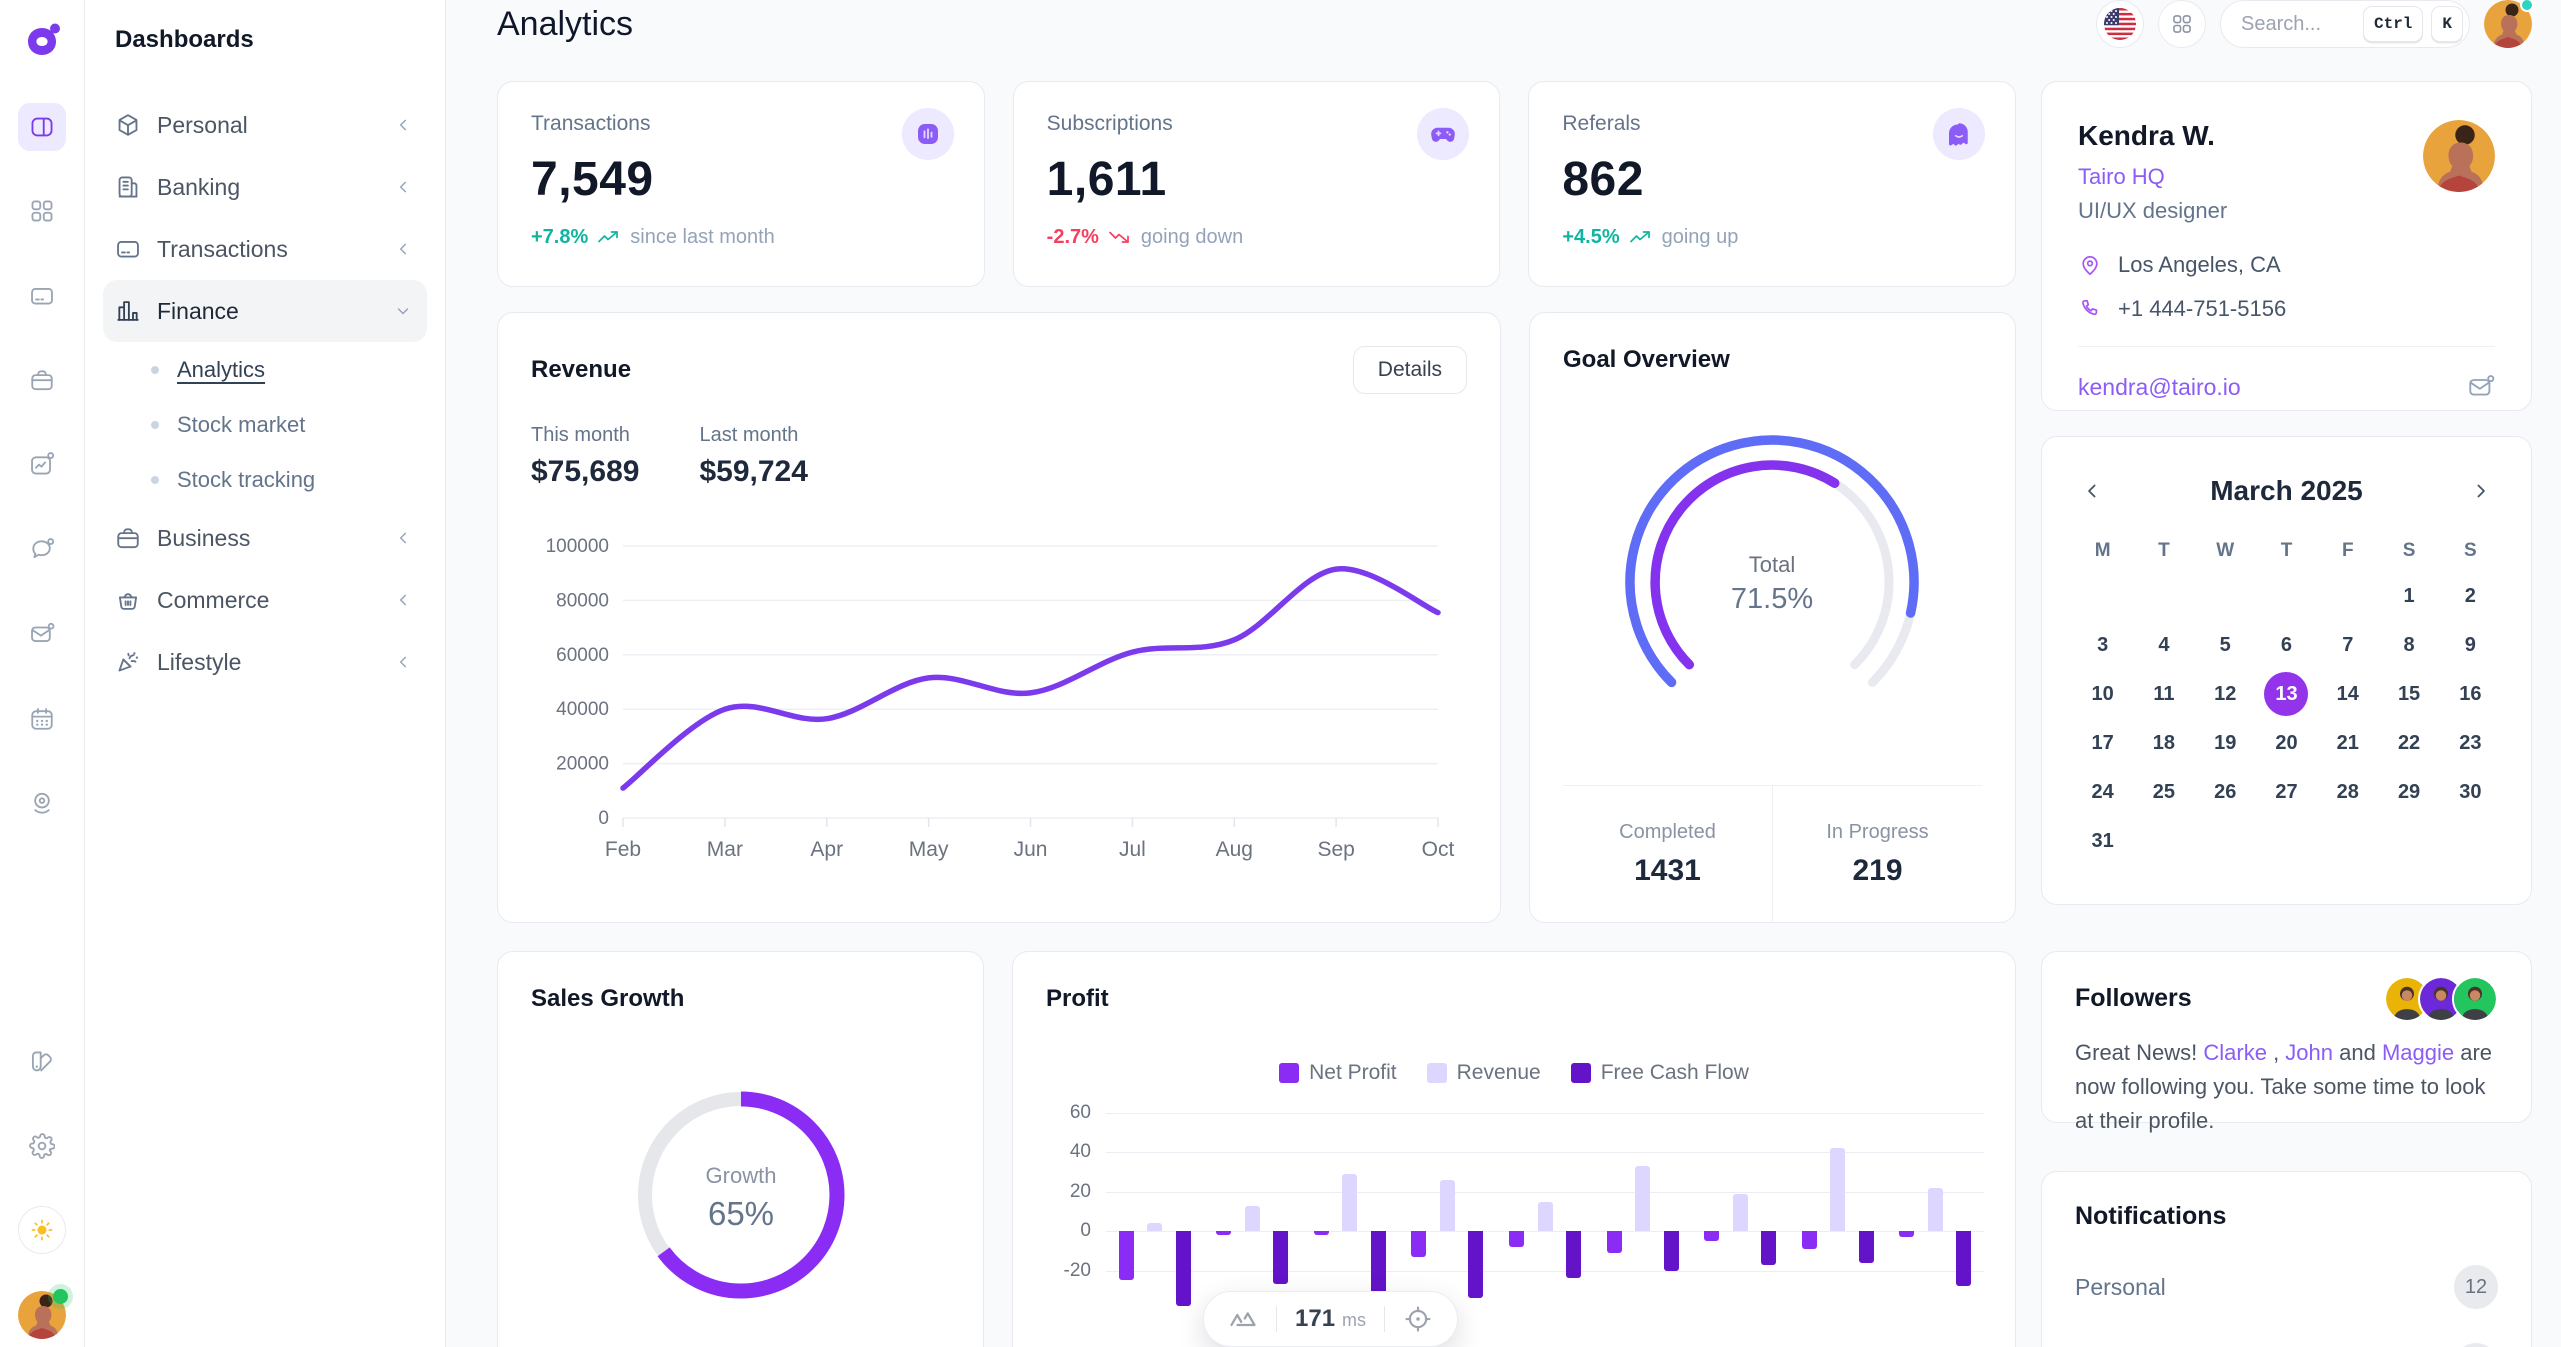 Image resolution: width=2561 pixels, height=1347 pixels. What do you see at coordinates (42, 803) in the screenshot?
I see `rail-item-webcam` at bounding box center [42, 803].